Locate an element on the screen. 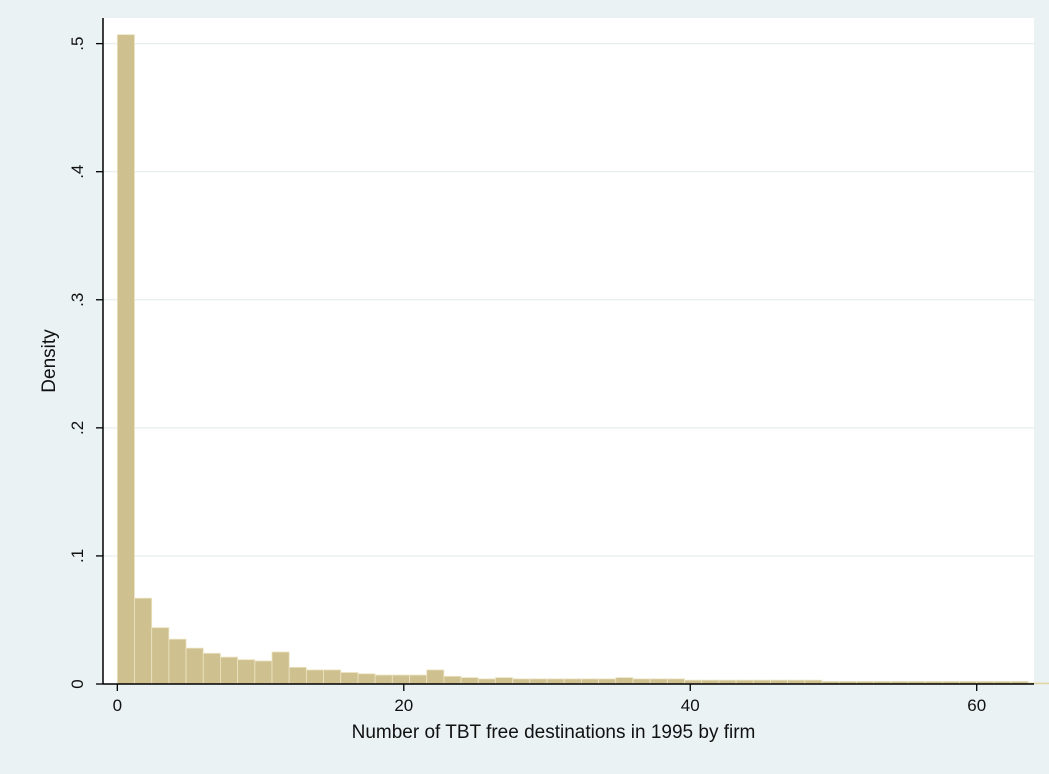  x-tick-label-1: 20 is located at coordinates (403, 705).